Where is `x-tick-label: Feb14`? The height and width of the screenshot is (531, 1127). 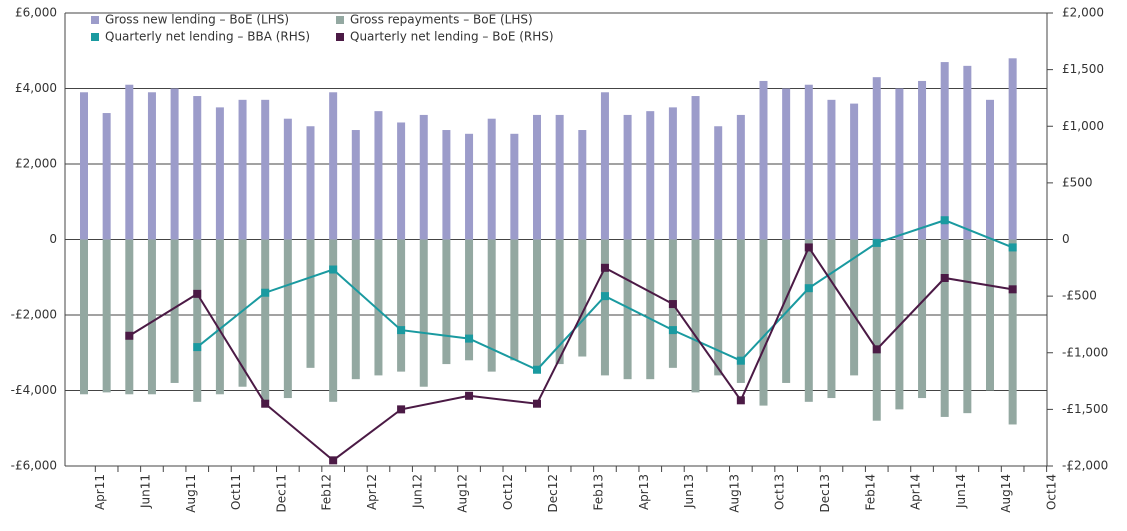
x-tick-label: Feb14 is located at coordinates (870, 492).